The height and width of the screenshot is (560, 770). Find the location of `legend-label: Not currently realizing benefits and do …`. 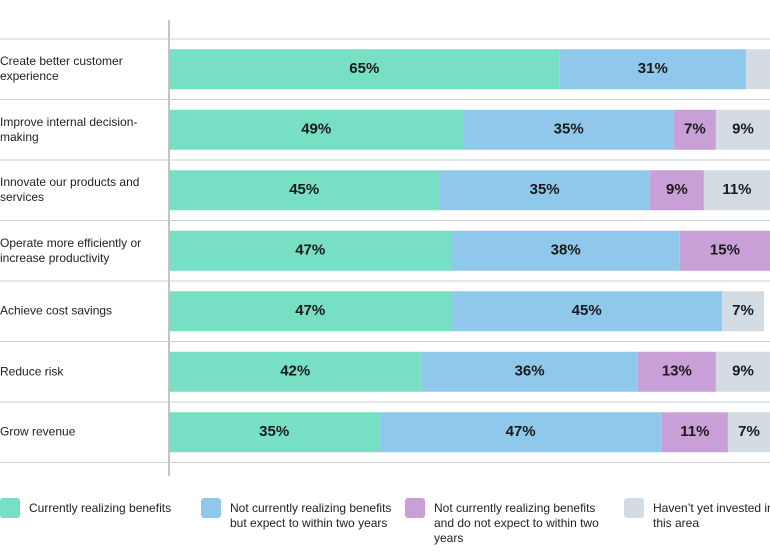

legend-label: Not currently realizing benefits and do … is located at coordinates (516, 523).